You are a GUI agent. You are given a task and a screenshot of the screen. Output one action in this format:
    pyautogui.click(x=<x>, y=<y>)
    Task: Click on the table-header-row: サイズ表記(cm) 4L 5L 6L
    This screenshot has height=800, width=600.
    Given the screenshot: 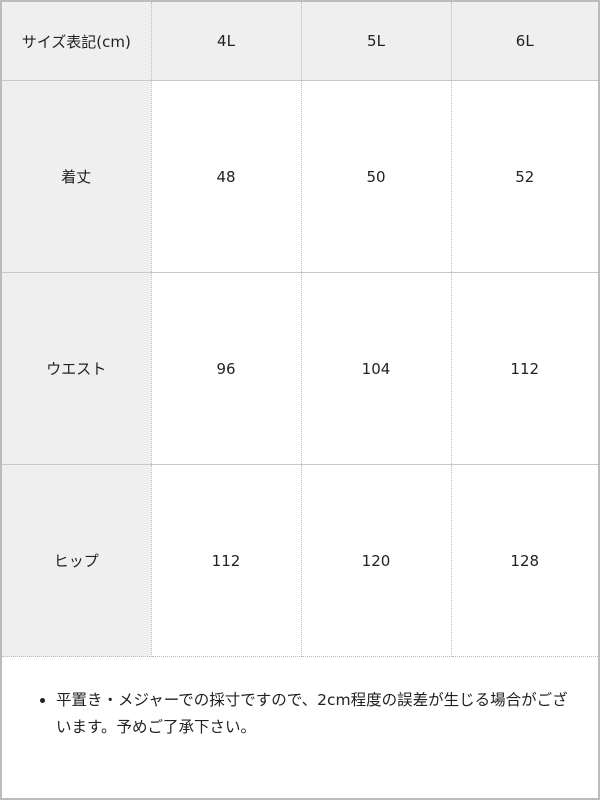 What is the action you would take?
    pyautogui.click(x=300, y=41)
    